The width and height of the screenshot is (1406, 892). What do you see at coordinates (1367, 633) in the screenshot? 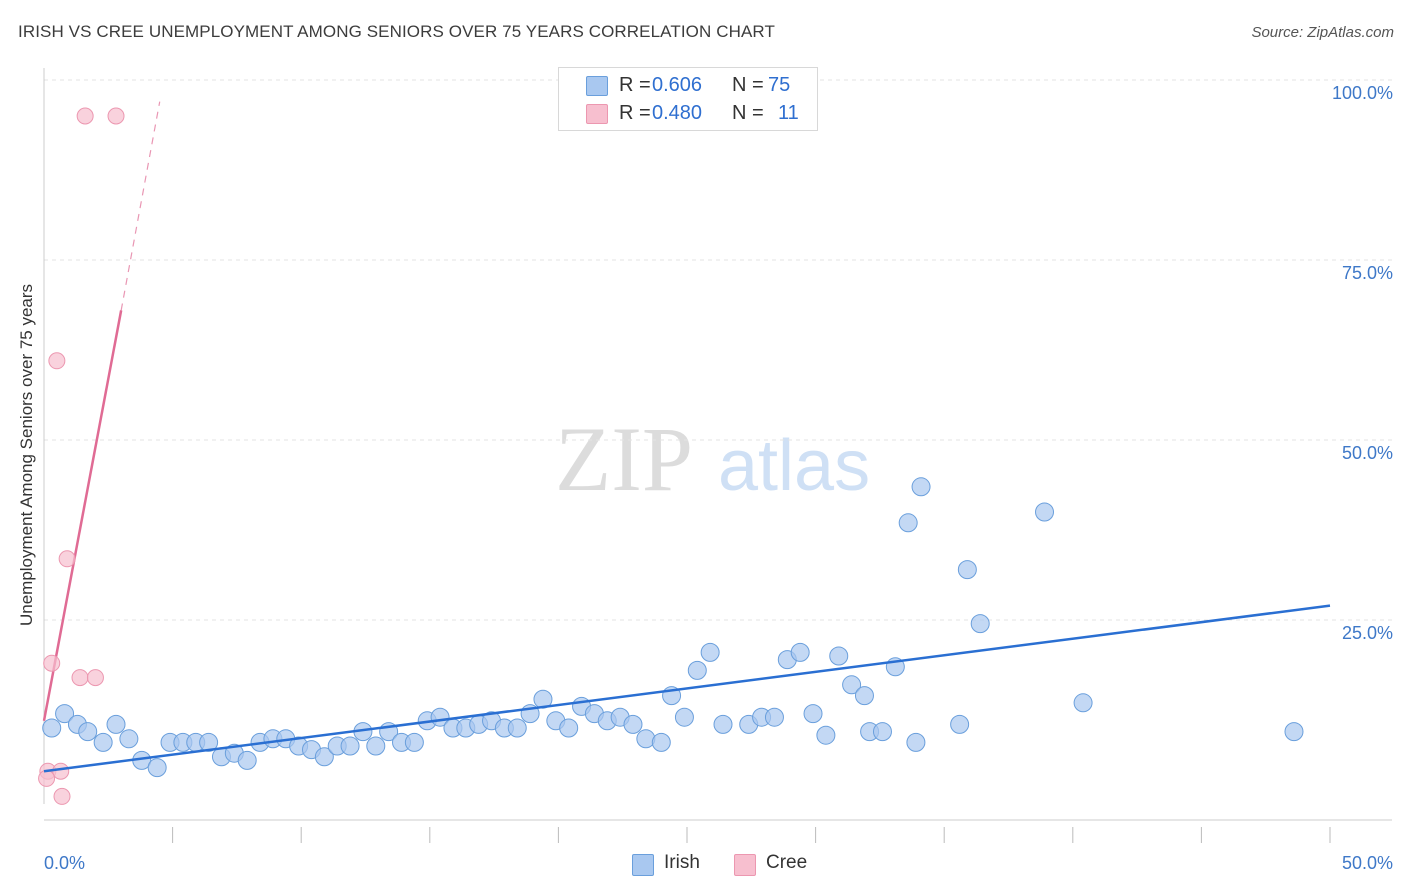
I see `y-tick-label: 25.0%` at bounding box center [1367, 633].